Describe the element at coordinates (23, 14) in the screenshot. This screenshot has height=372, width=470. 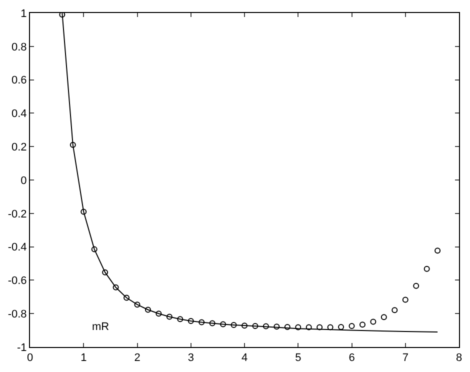
I see `y-tick-label: 1` at that location.